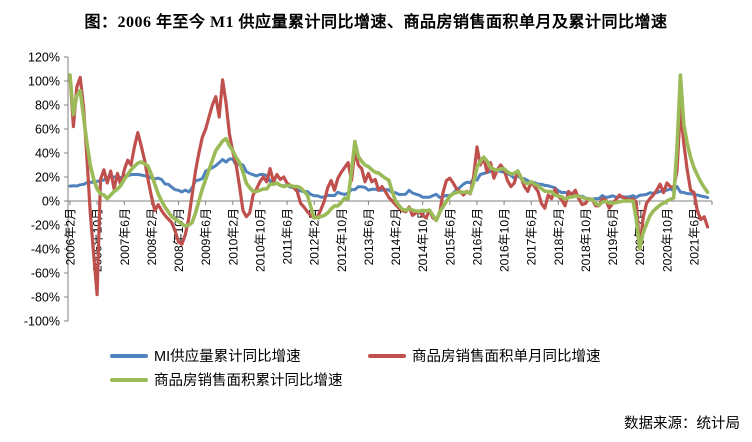  I want to click on x-tick-label: 2015年6月, so click(450, 236).